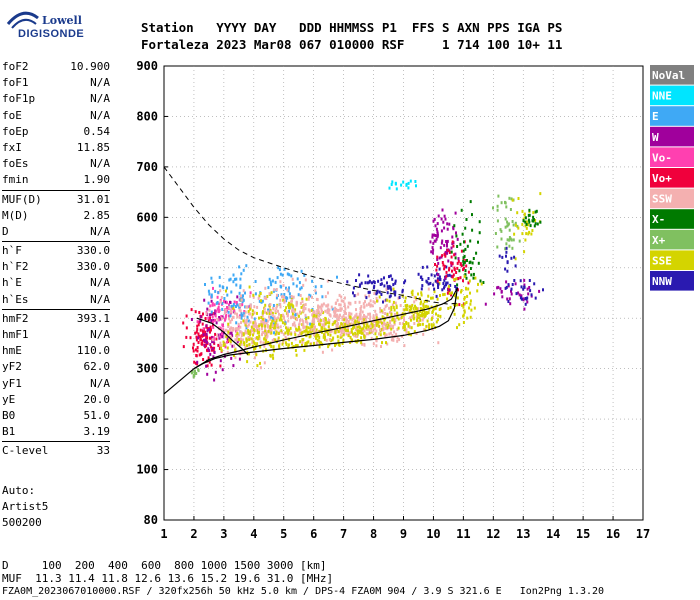  What do you see at coordinates (9, 399) in the screenshot?
I see `param-name: yE` at bounding box center [9, 399].